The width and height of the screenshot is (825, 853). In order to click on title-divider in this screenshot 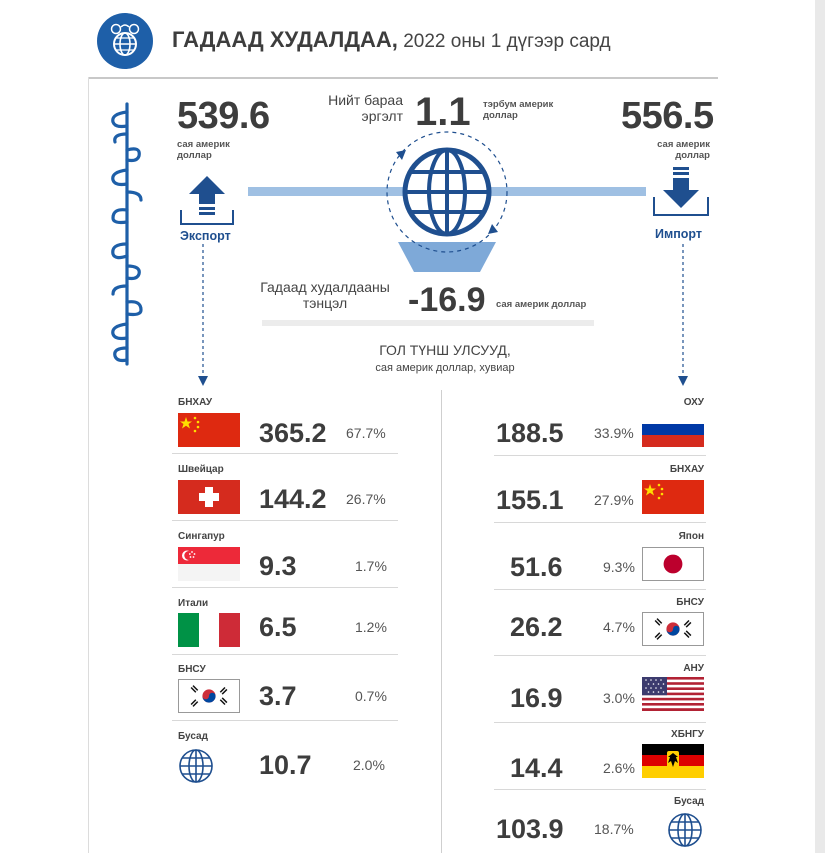, I will do `click(403, 78)`.